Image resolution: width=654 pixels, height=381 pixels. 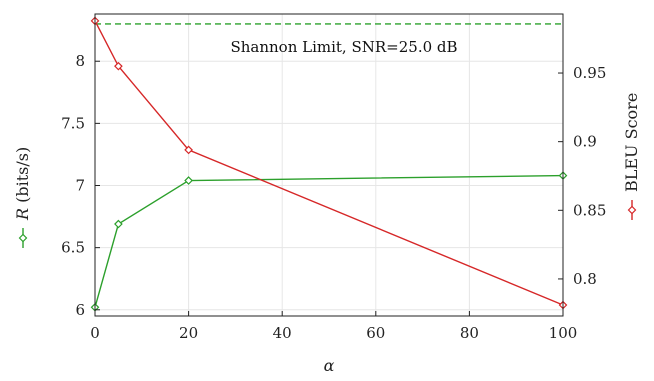 I want to click on right-axis-label-group: BLEU Score, so click(x=631, y=156).